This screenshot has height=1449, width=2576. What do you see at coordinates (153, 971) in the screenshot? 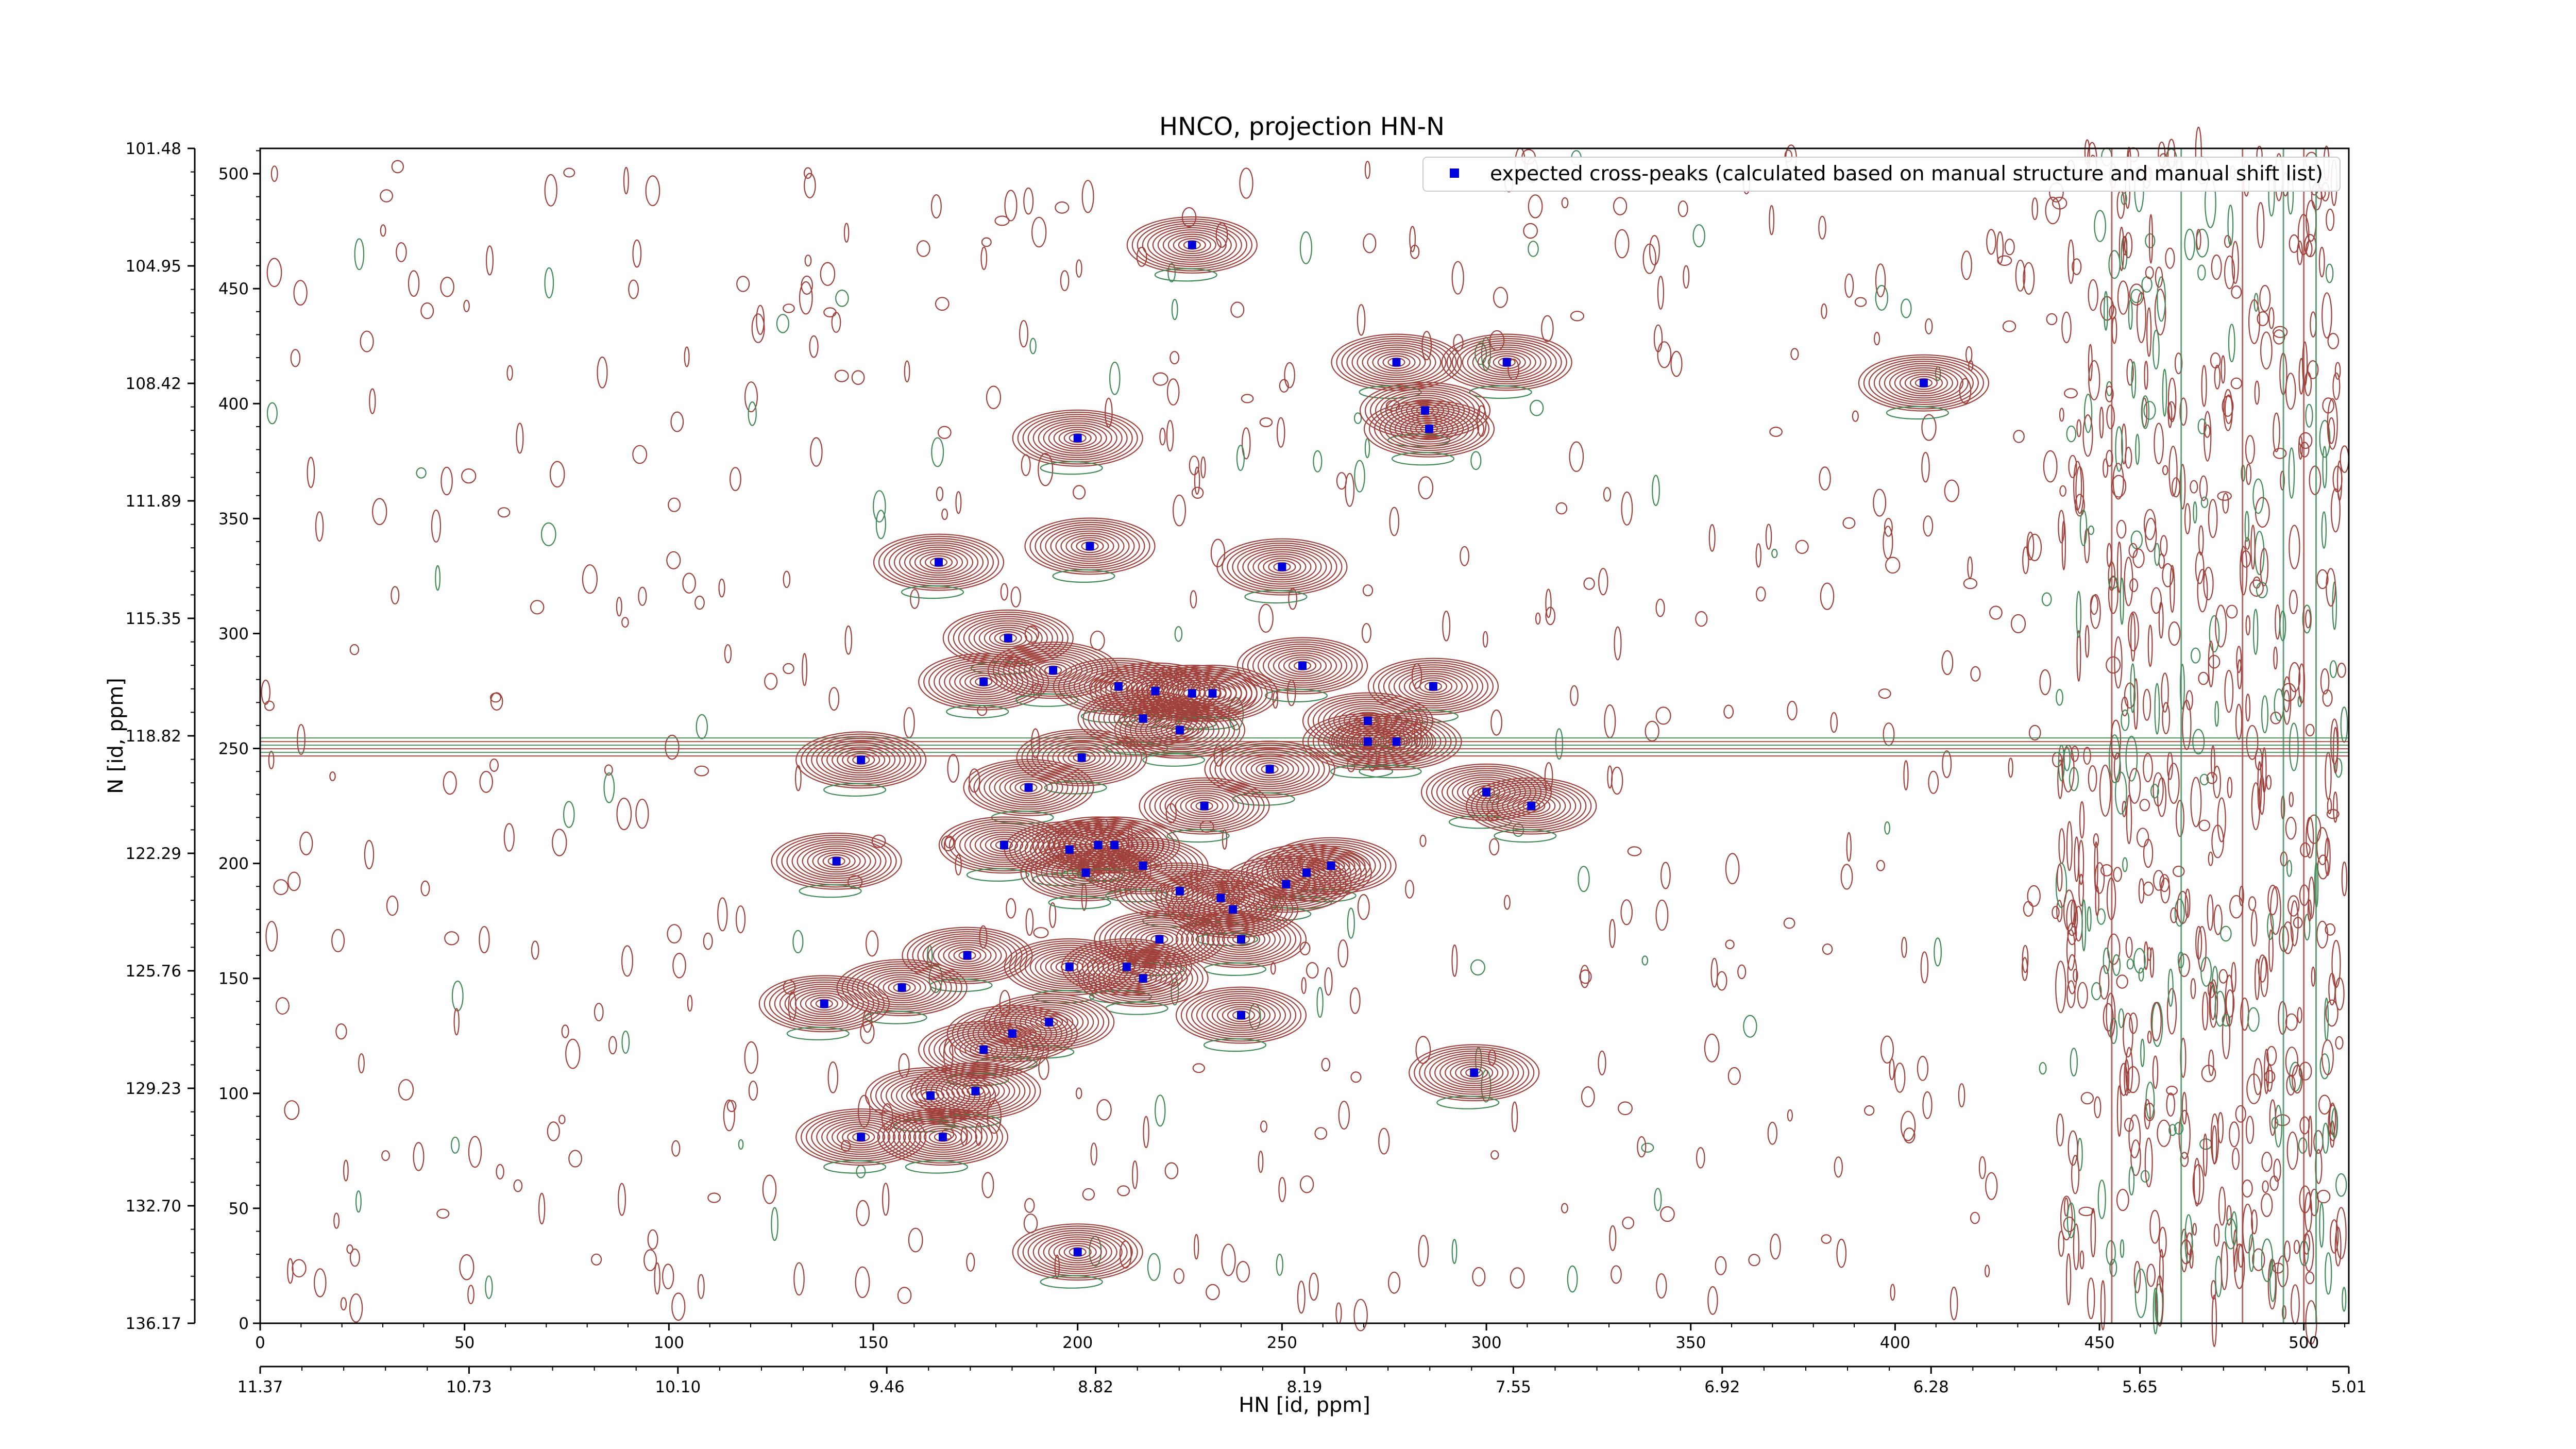
I see `y-ppm-tick-label: 125.76` at bounding box center [153, 971].